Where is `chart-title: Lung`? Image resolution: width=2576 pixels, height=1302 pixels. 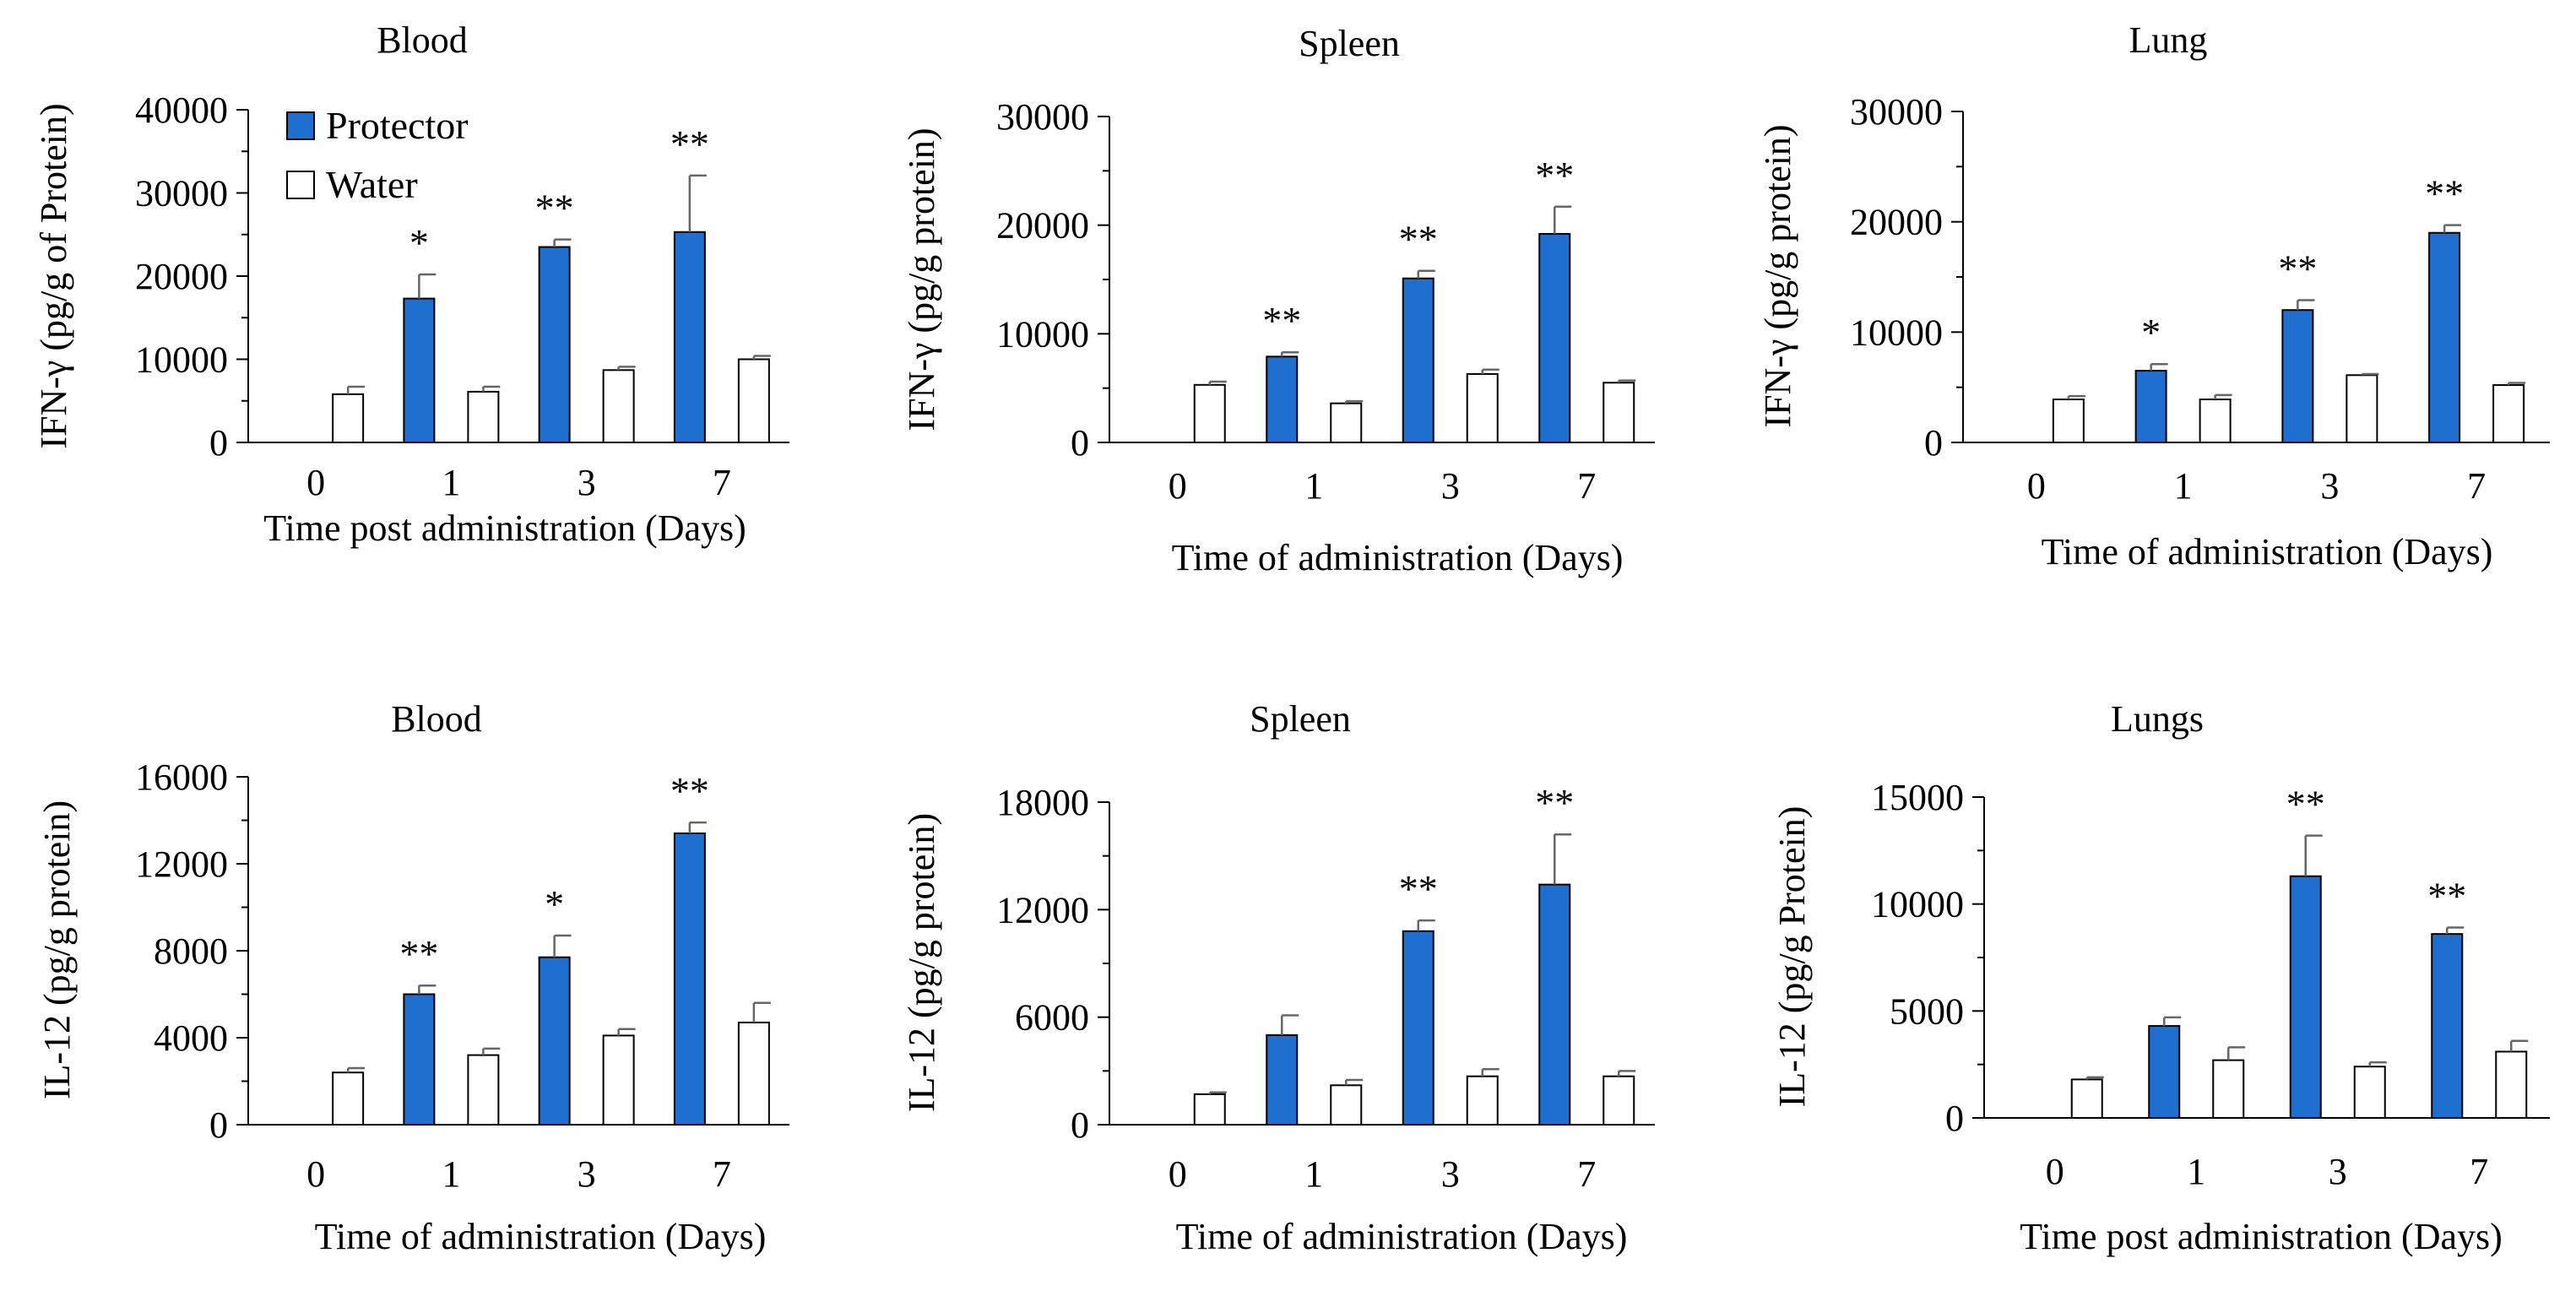
chart-title: Lung is located at coordinates (2168, 40).